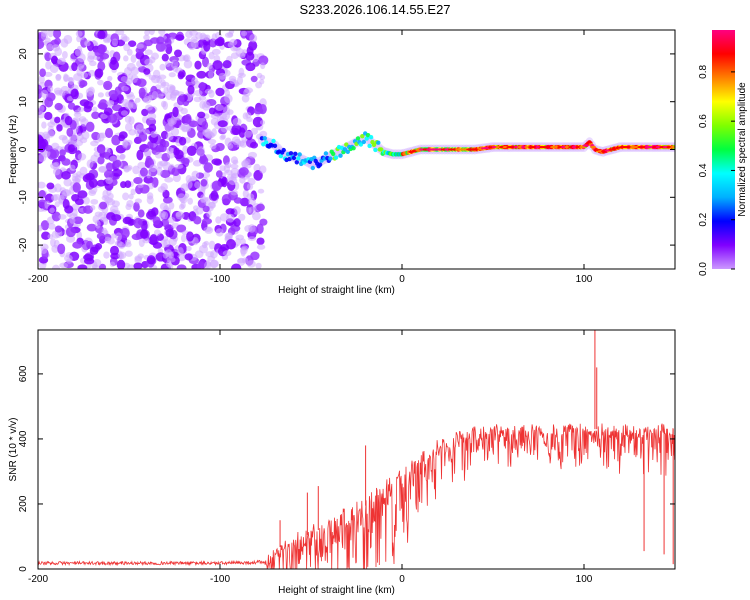  I want to click on snr-xtick-label: 100, so click(584, 579).